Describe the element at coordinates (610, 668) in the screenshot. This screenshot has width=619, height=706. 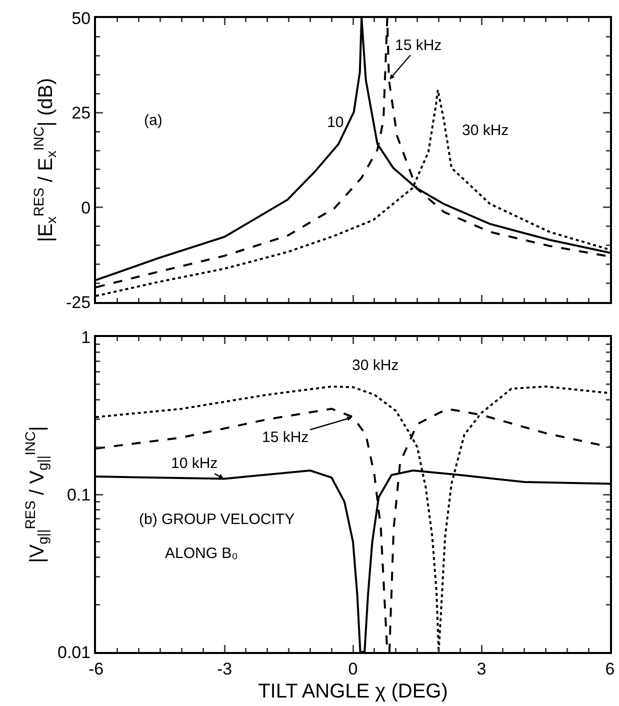
I see `x-tick-label: 6` at that location.